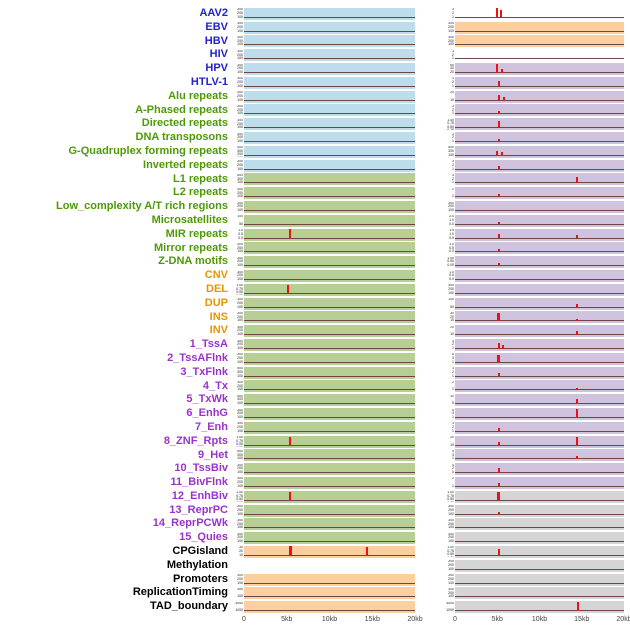 Image resolution: width=630 pixels, height=637 pixels. I want to click on track-row: 5_TxWk 500 300 100 10 5, so click(315, 400).